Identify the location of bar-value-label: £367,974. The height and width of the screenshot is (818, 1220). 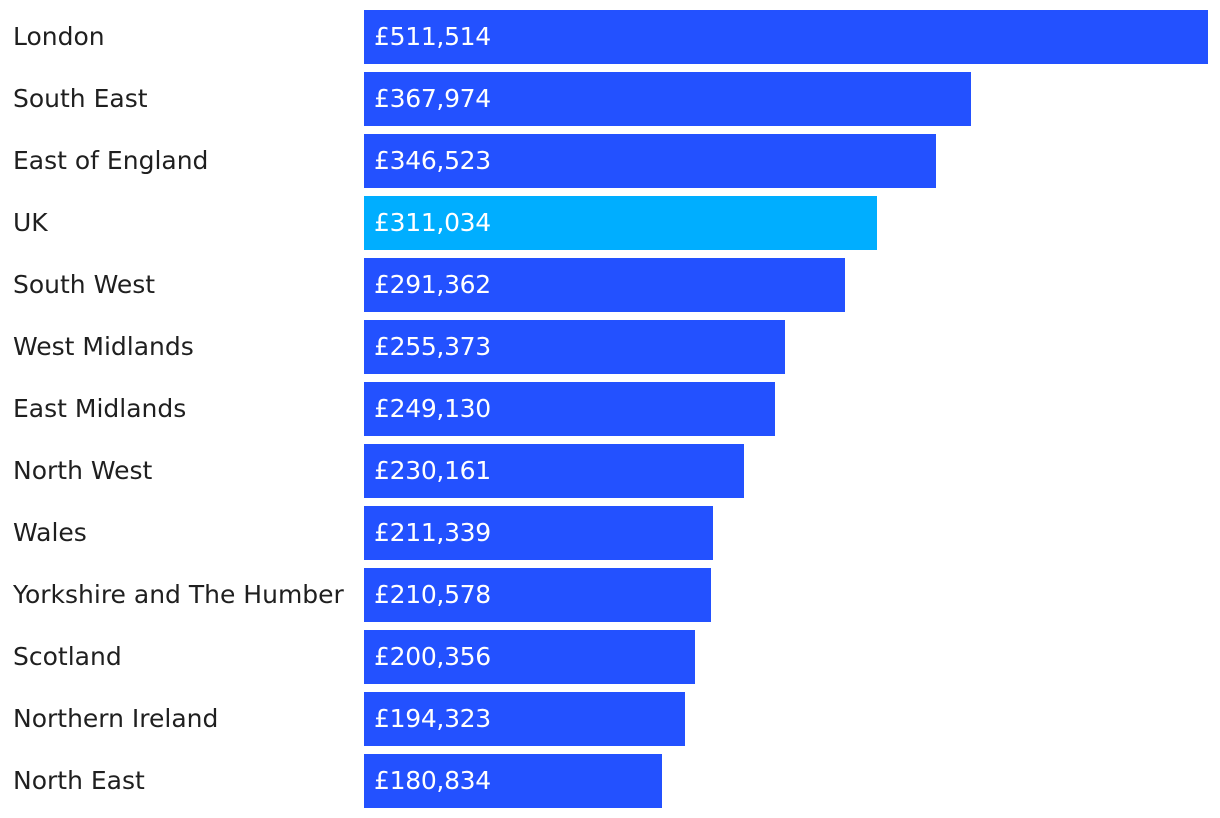
(432, 98).